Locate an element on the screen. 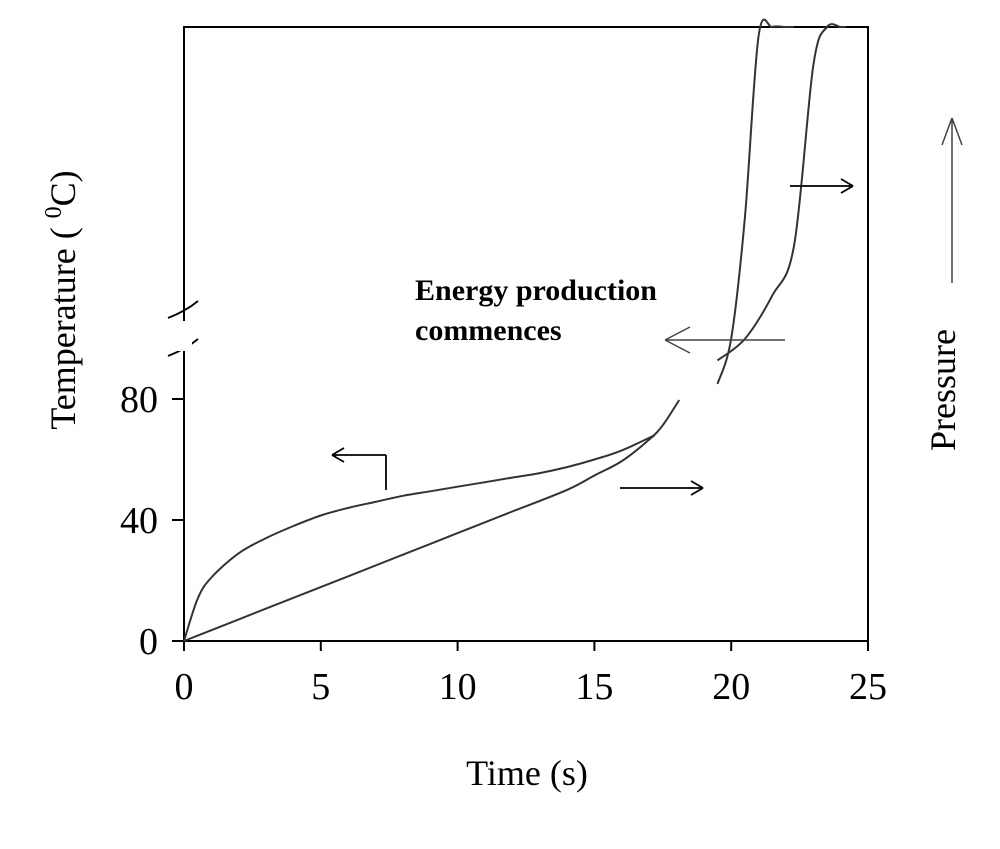 The height and width of the screenshot is (849, 1000). x-tick-label: 15 is located at coordinates (594, 687).